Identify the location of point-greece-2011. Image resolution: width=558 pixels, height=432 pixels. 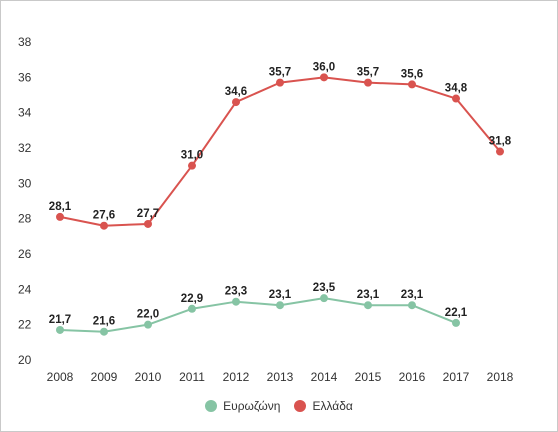
(192, 165).